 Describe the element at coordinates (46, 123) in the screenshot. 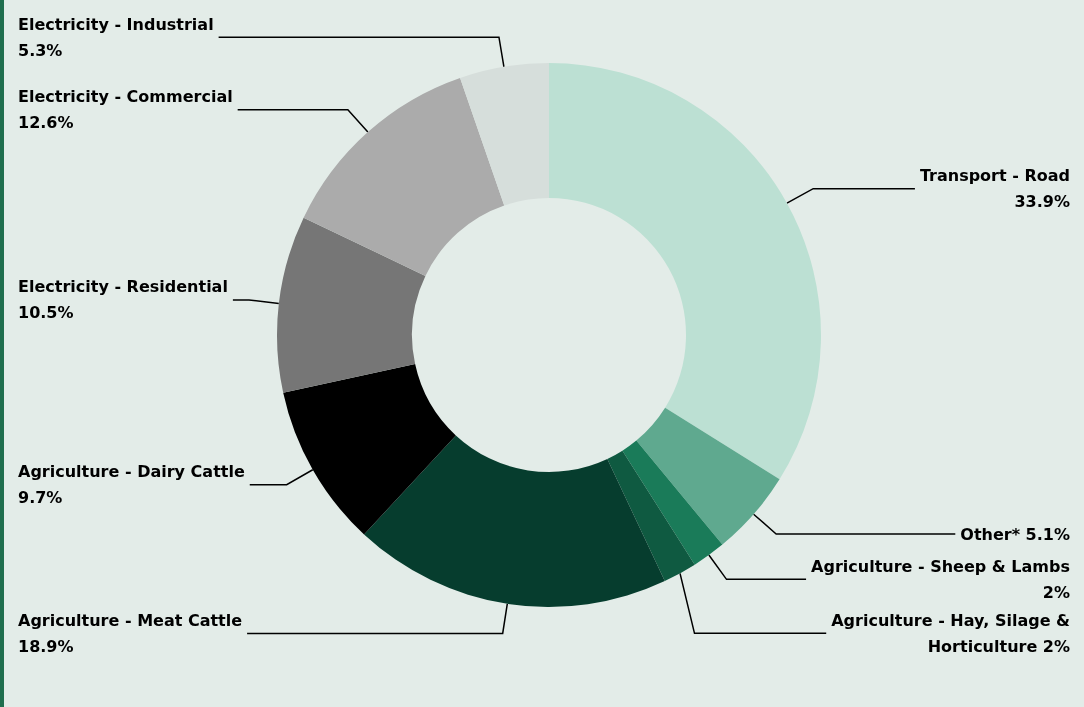

I see `data-label: 12.6%` at that location.